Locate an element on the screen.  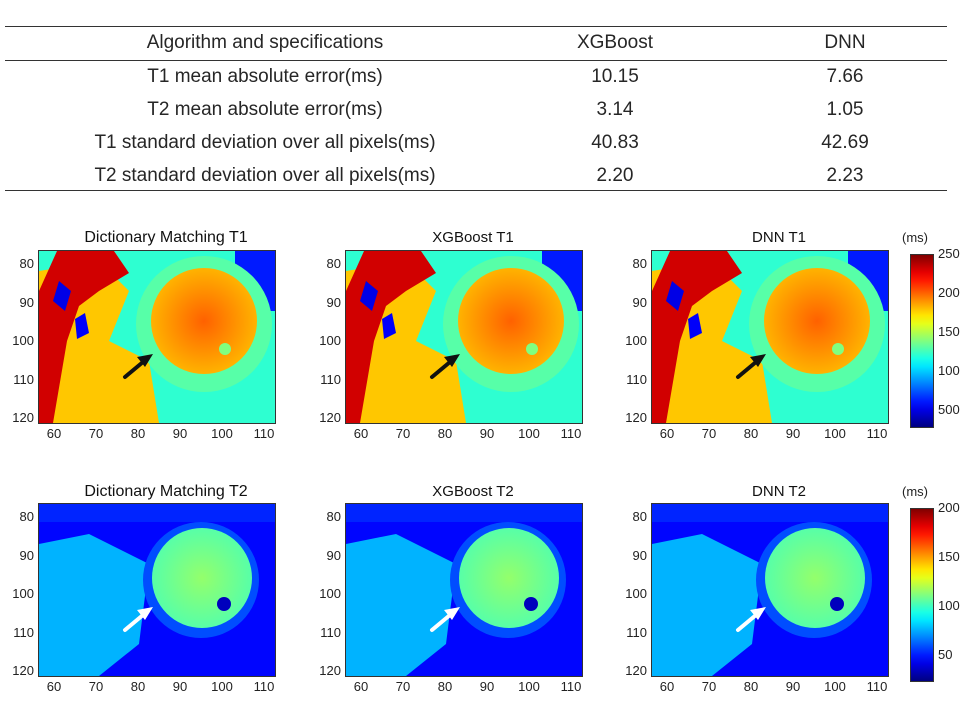
t2-colorbar-tick: 100 is located at coordinates (949, 606).